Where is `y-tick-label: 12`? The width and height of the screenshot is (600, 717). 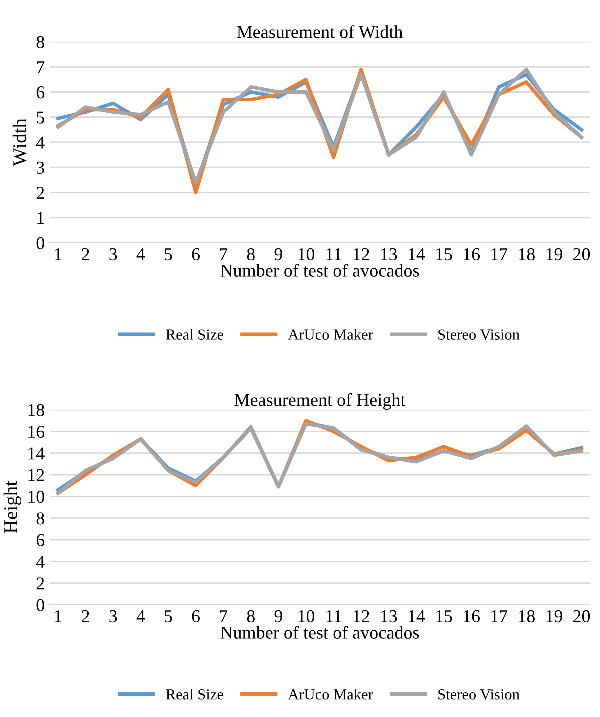 y-tick-label: 12 is located at coordinates (36, 475).